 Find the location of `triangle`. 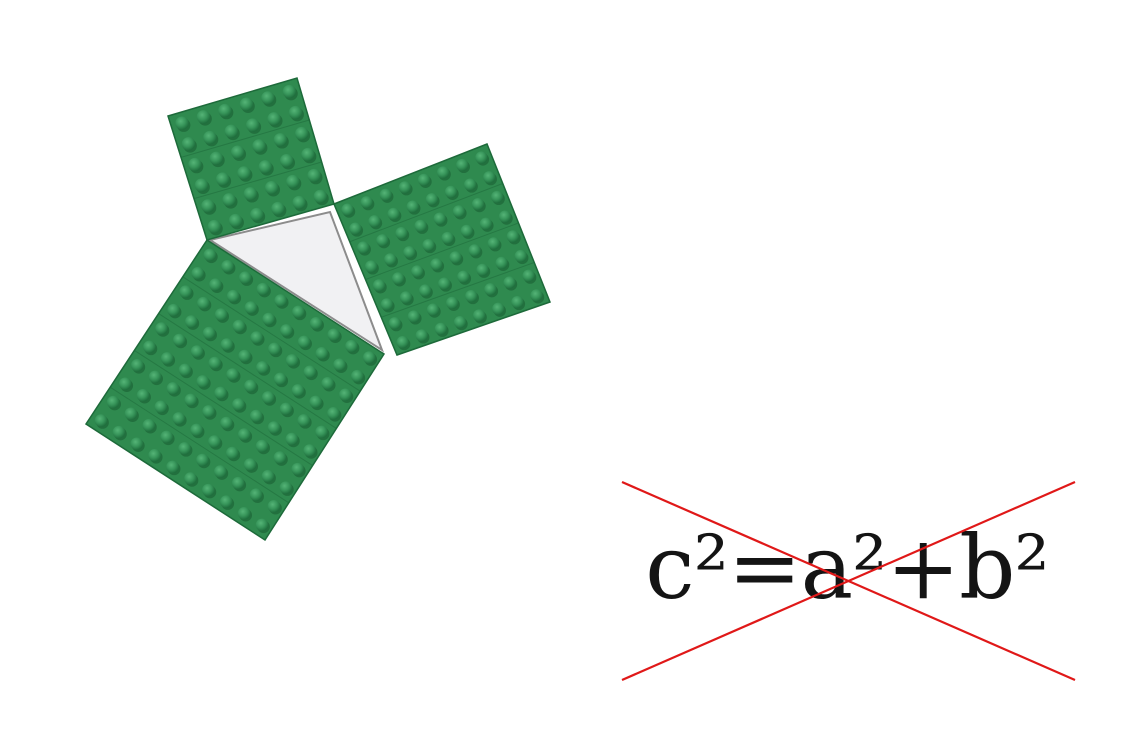

triangle is located at coordinates (295, 281).